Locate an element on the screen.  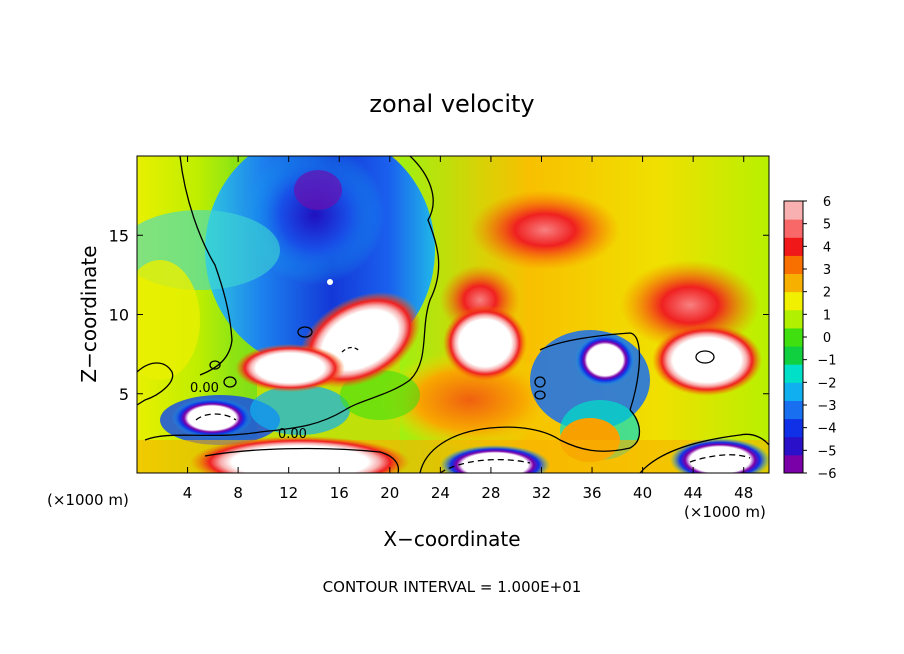
colorbar-tick-label: −4 is located at coordinates (826, 429).